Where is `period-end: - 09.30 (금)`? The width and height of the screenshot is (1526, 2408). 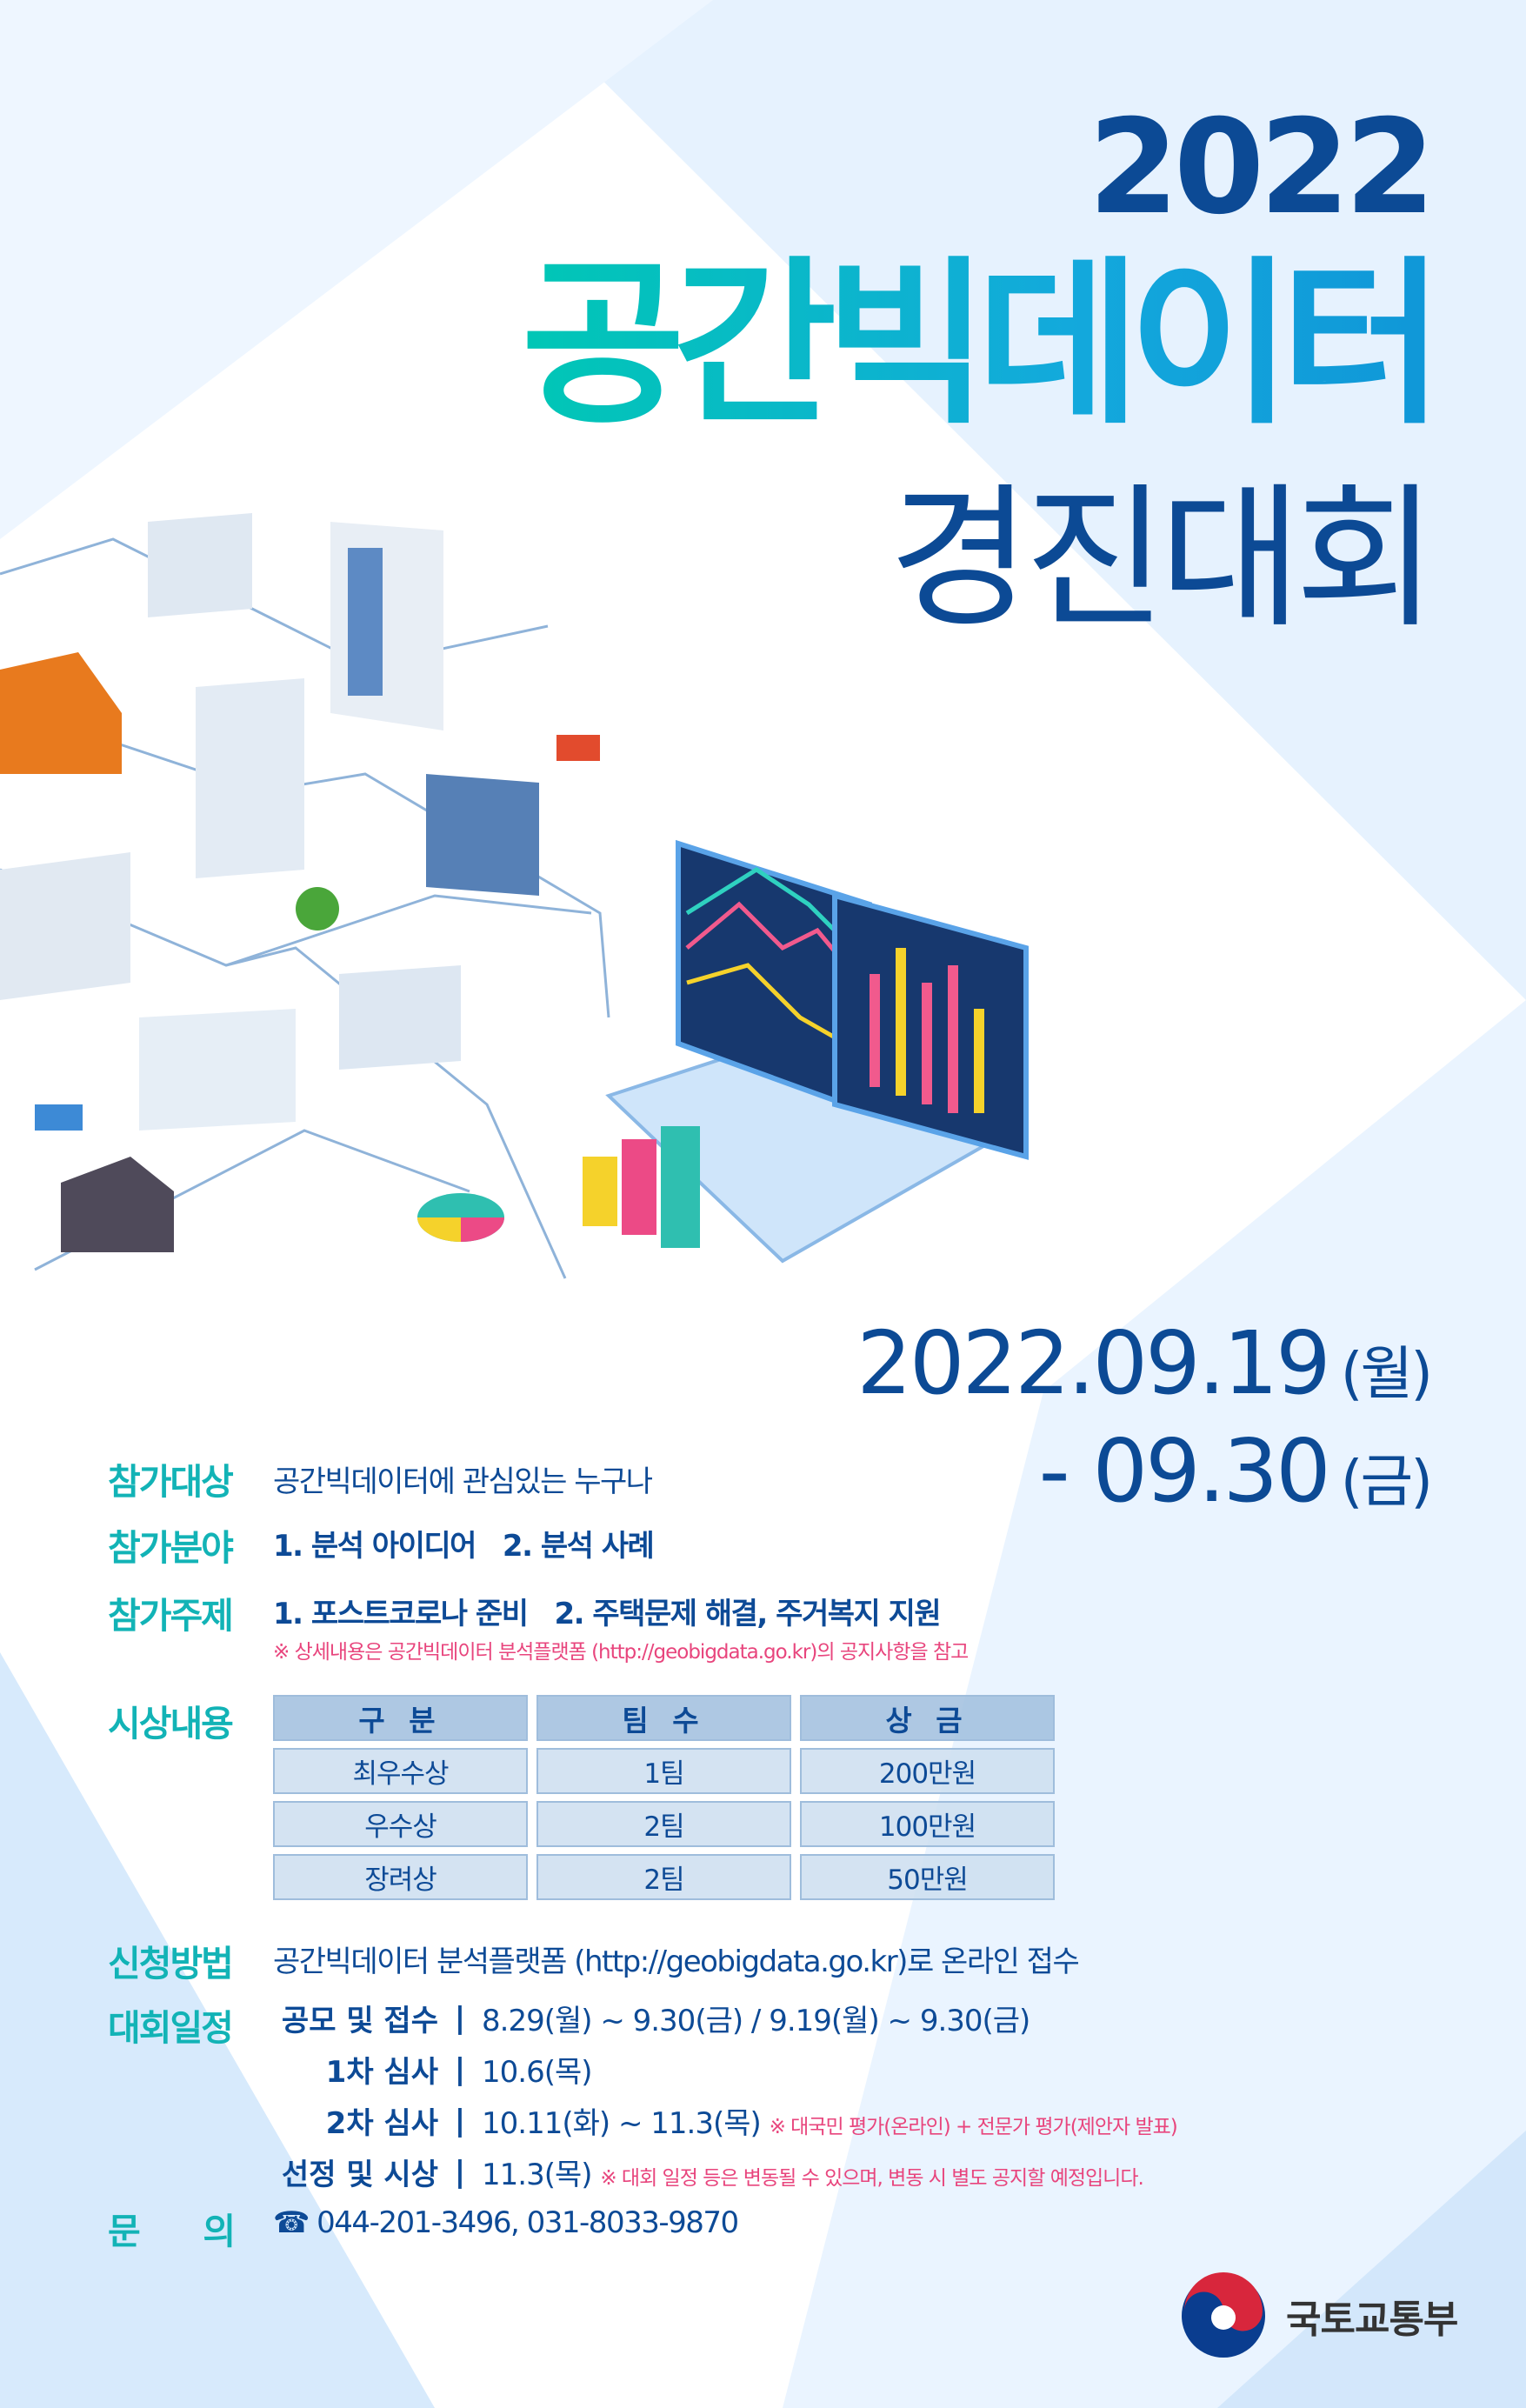
period-end: - 09.30 (금) is located at coordinates (1236, 1471).